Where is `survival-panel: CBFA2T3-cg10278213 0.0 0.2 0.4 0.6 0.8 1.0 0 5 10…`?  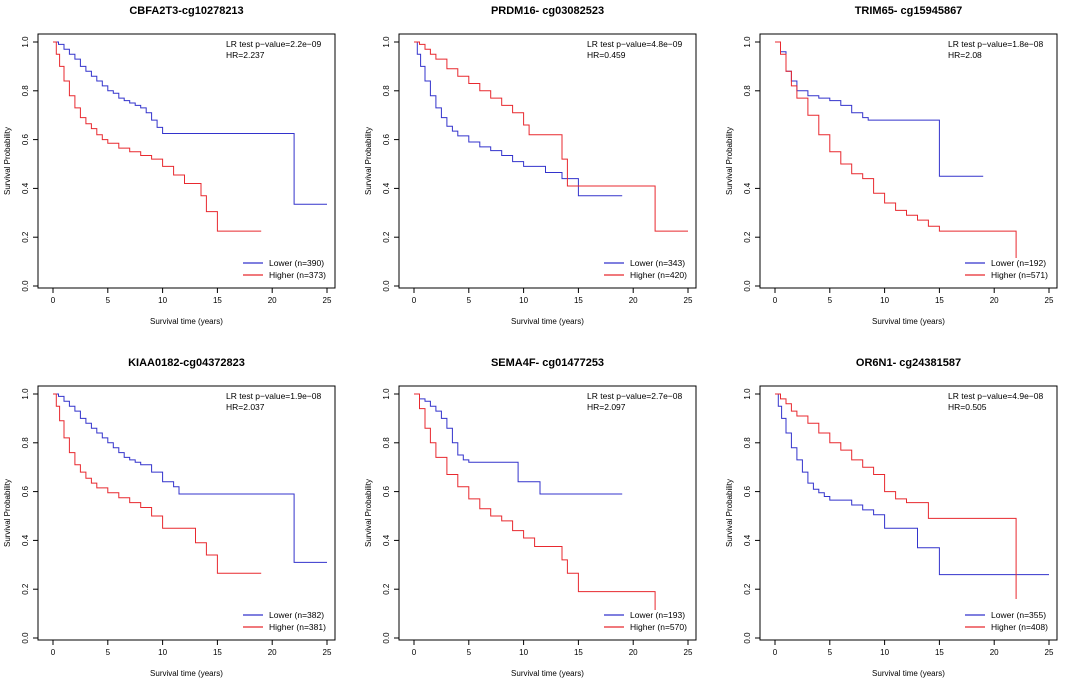 survival-panel: CBFA2T3-cg10278213 0.0 0.2 0.4 0.6 0.8 1.0 0 5 10… is located at coordinates (169, 165).